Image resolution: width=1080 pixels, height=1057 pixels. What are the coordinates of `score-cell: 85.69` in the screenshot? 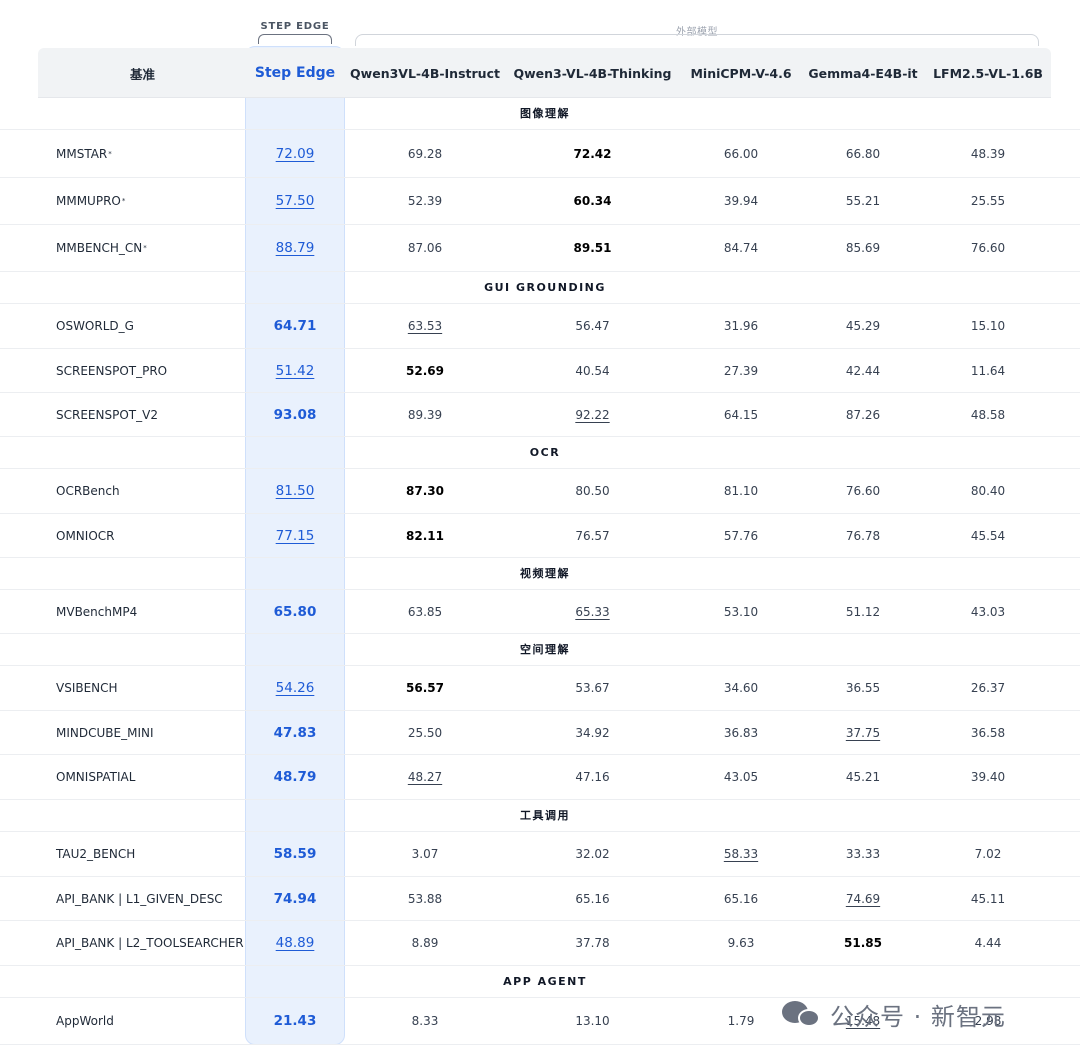 It's located at (863, 248).